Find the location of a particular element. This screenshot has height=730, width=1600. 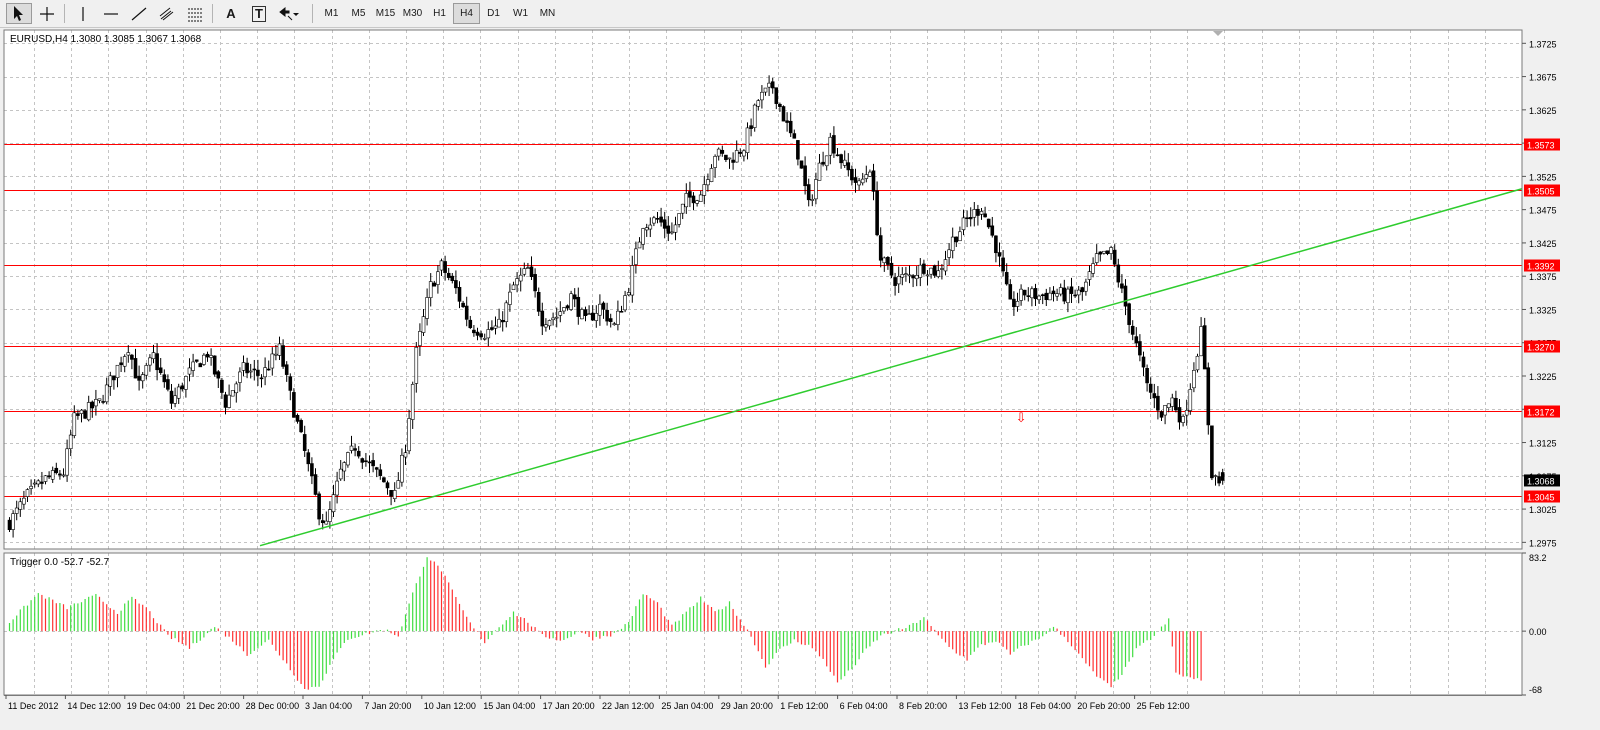

equidistant-channel-tool-button is located at coordinates (167, 13).